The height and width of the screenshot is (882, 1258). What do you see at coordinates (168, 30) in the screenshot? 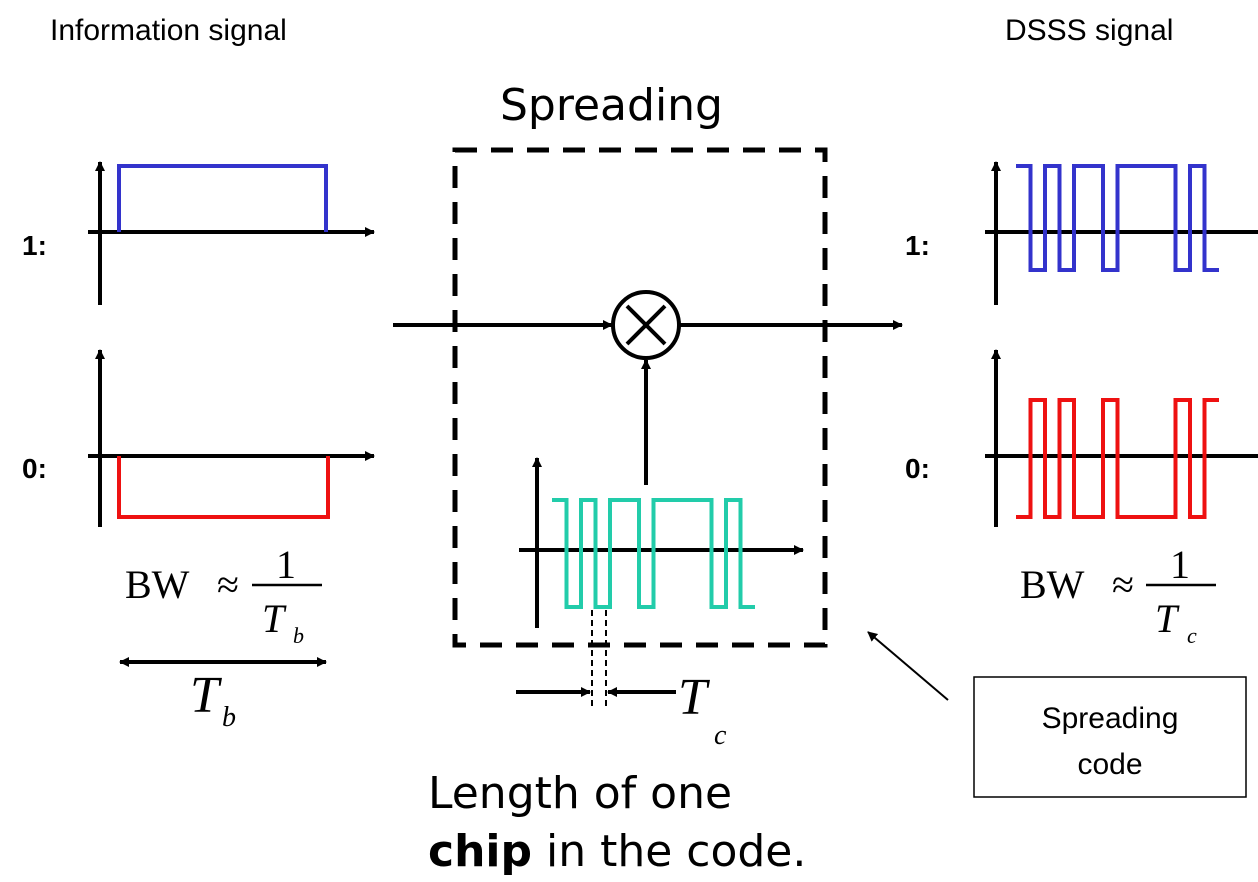
I see `information-signal-header: Information signal` at bounding box center [168, 30].